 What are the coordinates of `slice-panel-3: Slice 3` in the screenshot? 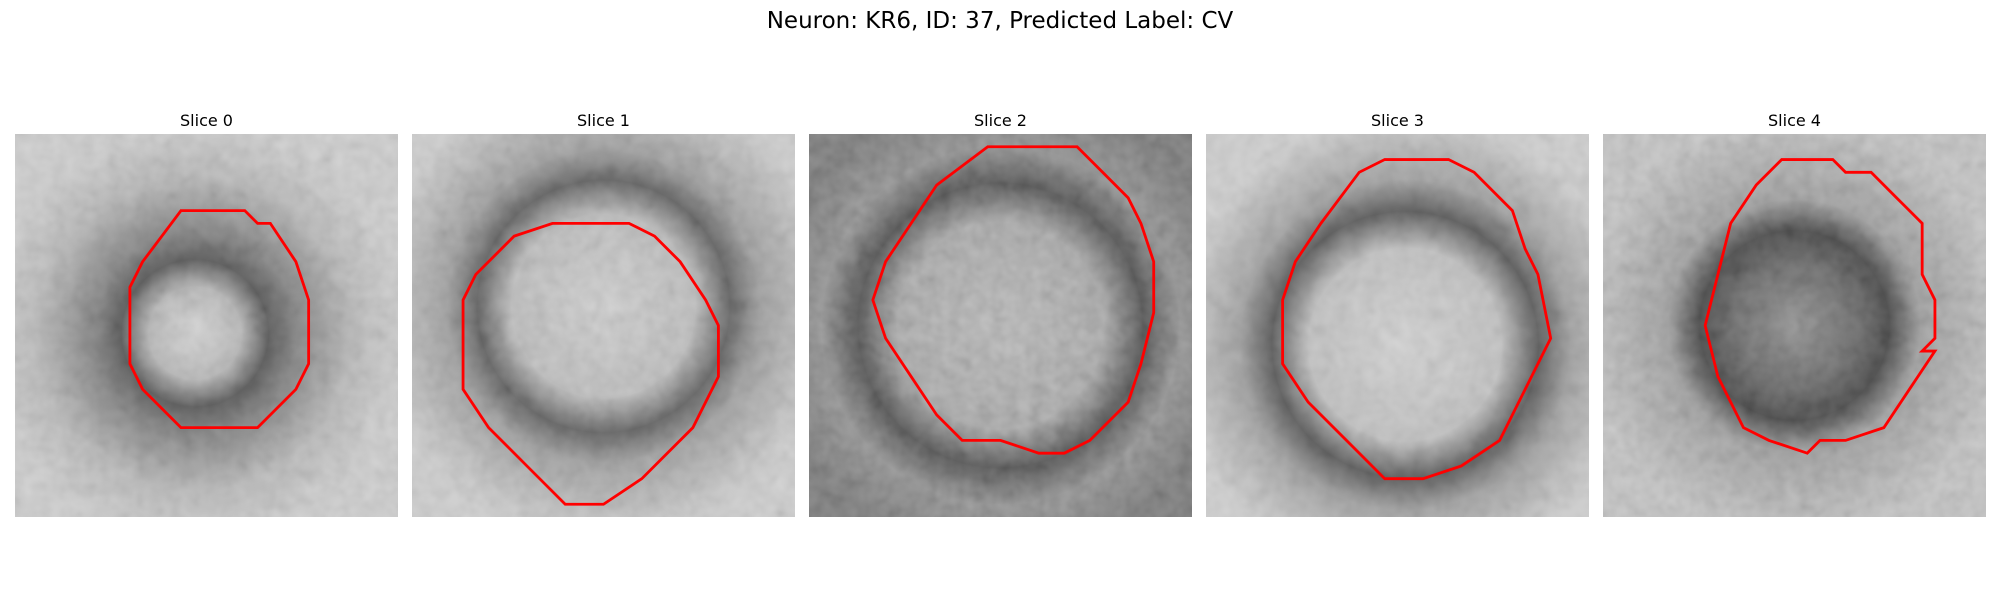 It's located at (1397, 313).